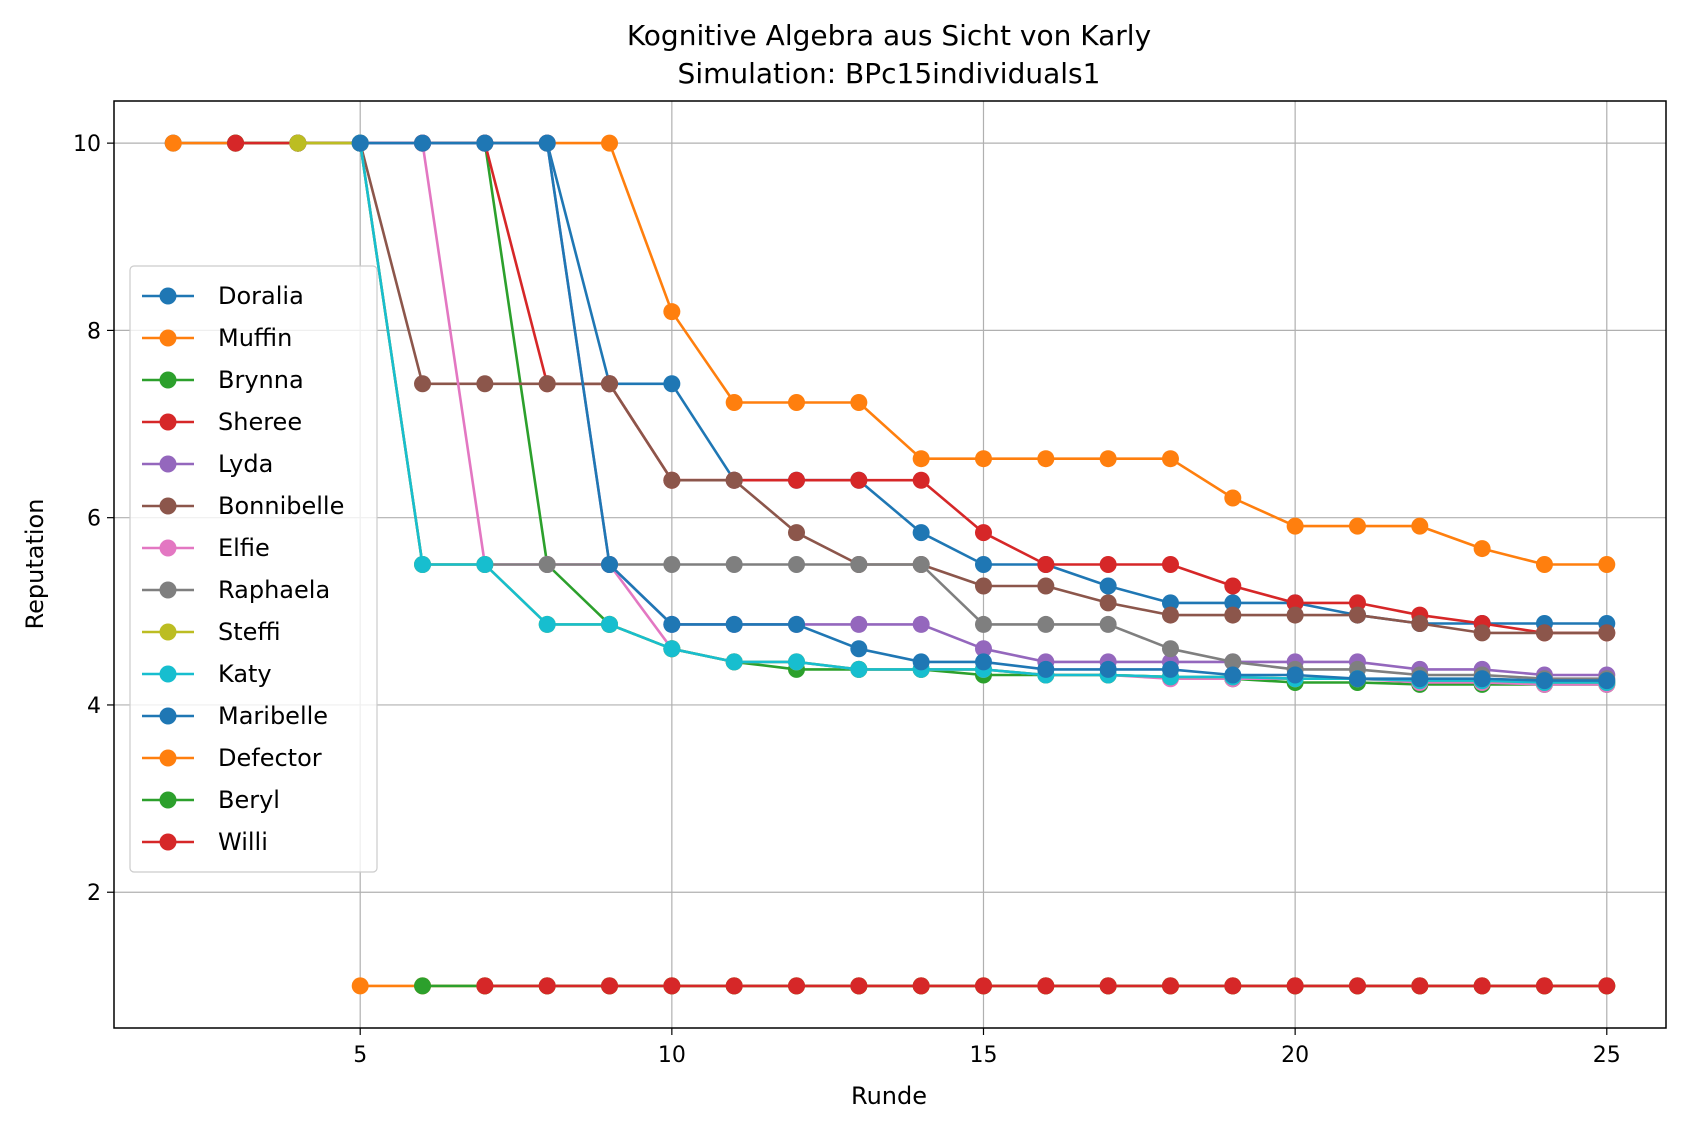 The height and width of the screenshot is (1131, 1683). What do you see at coordinates (270, 758) in the screenshot?
I see `legend-label: Defector` at bounding box center [270, 758].